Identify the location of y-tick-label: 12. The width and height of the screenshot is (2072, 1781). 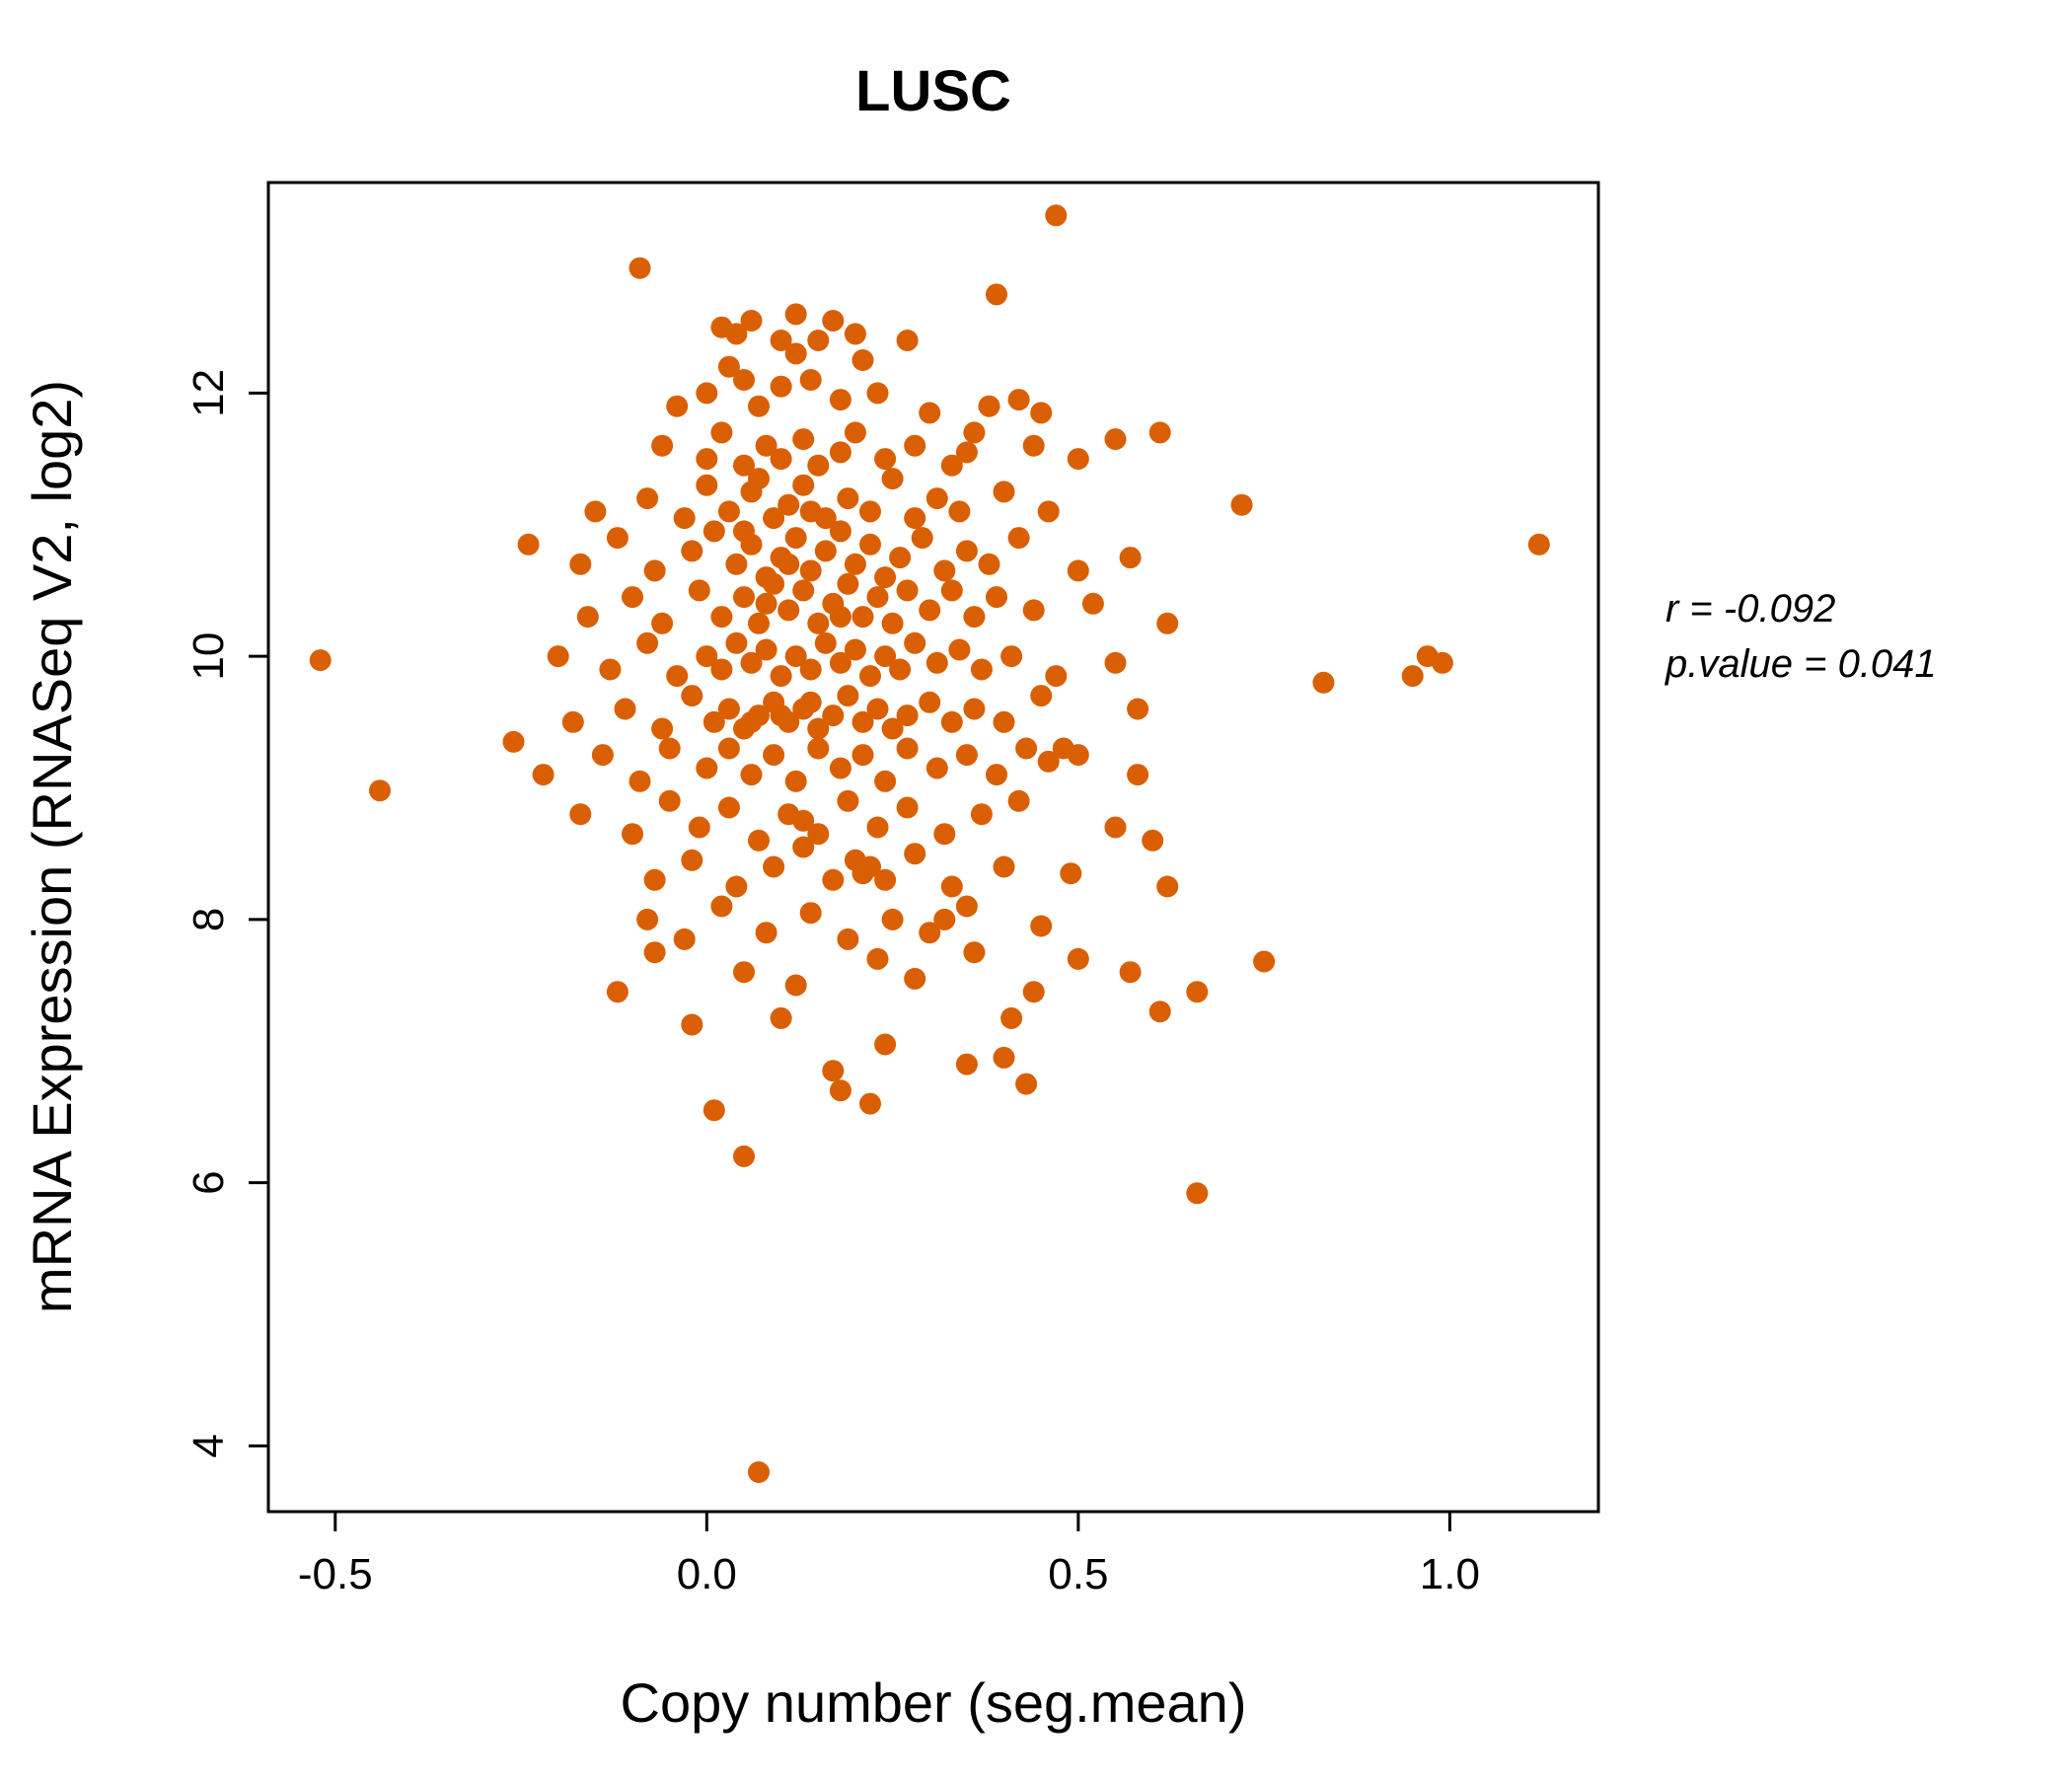
(209, 393).